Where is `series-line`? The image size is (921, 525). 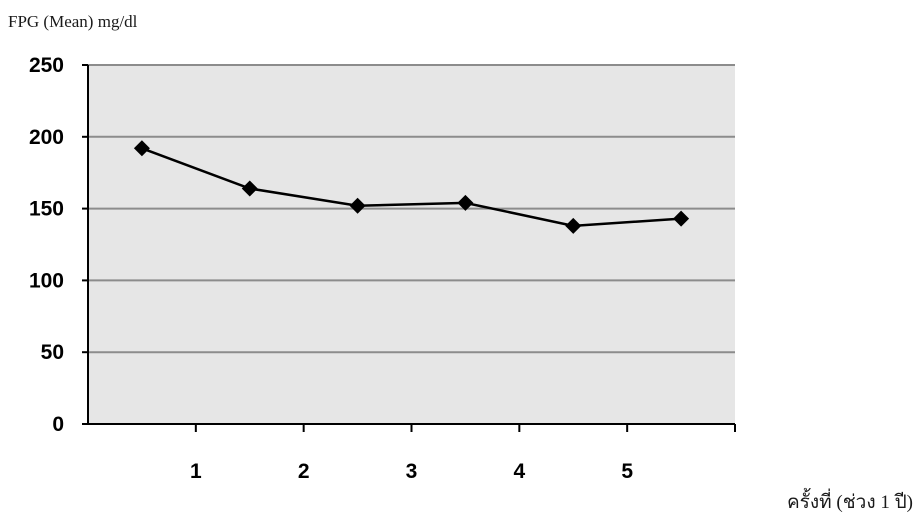 series-line is located at coordinates (411, 187).